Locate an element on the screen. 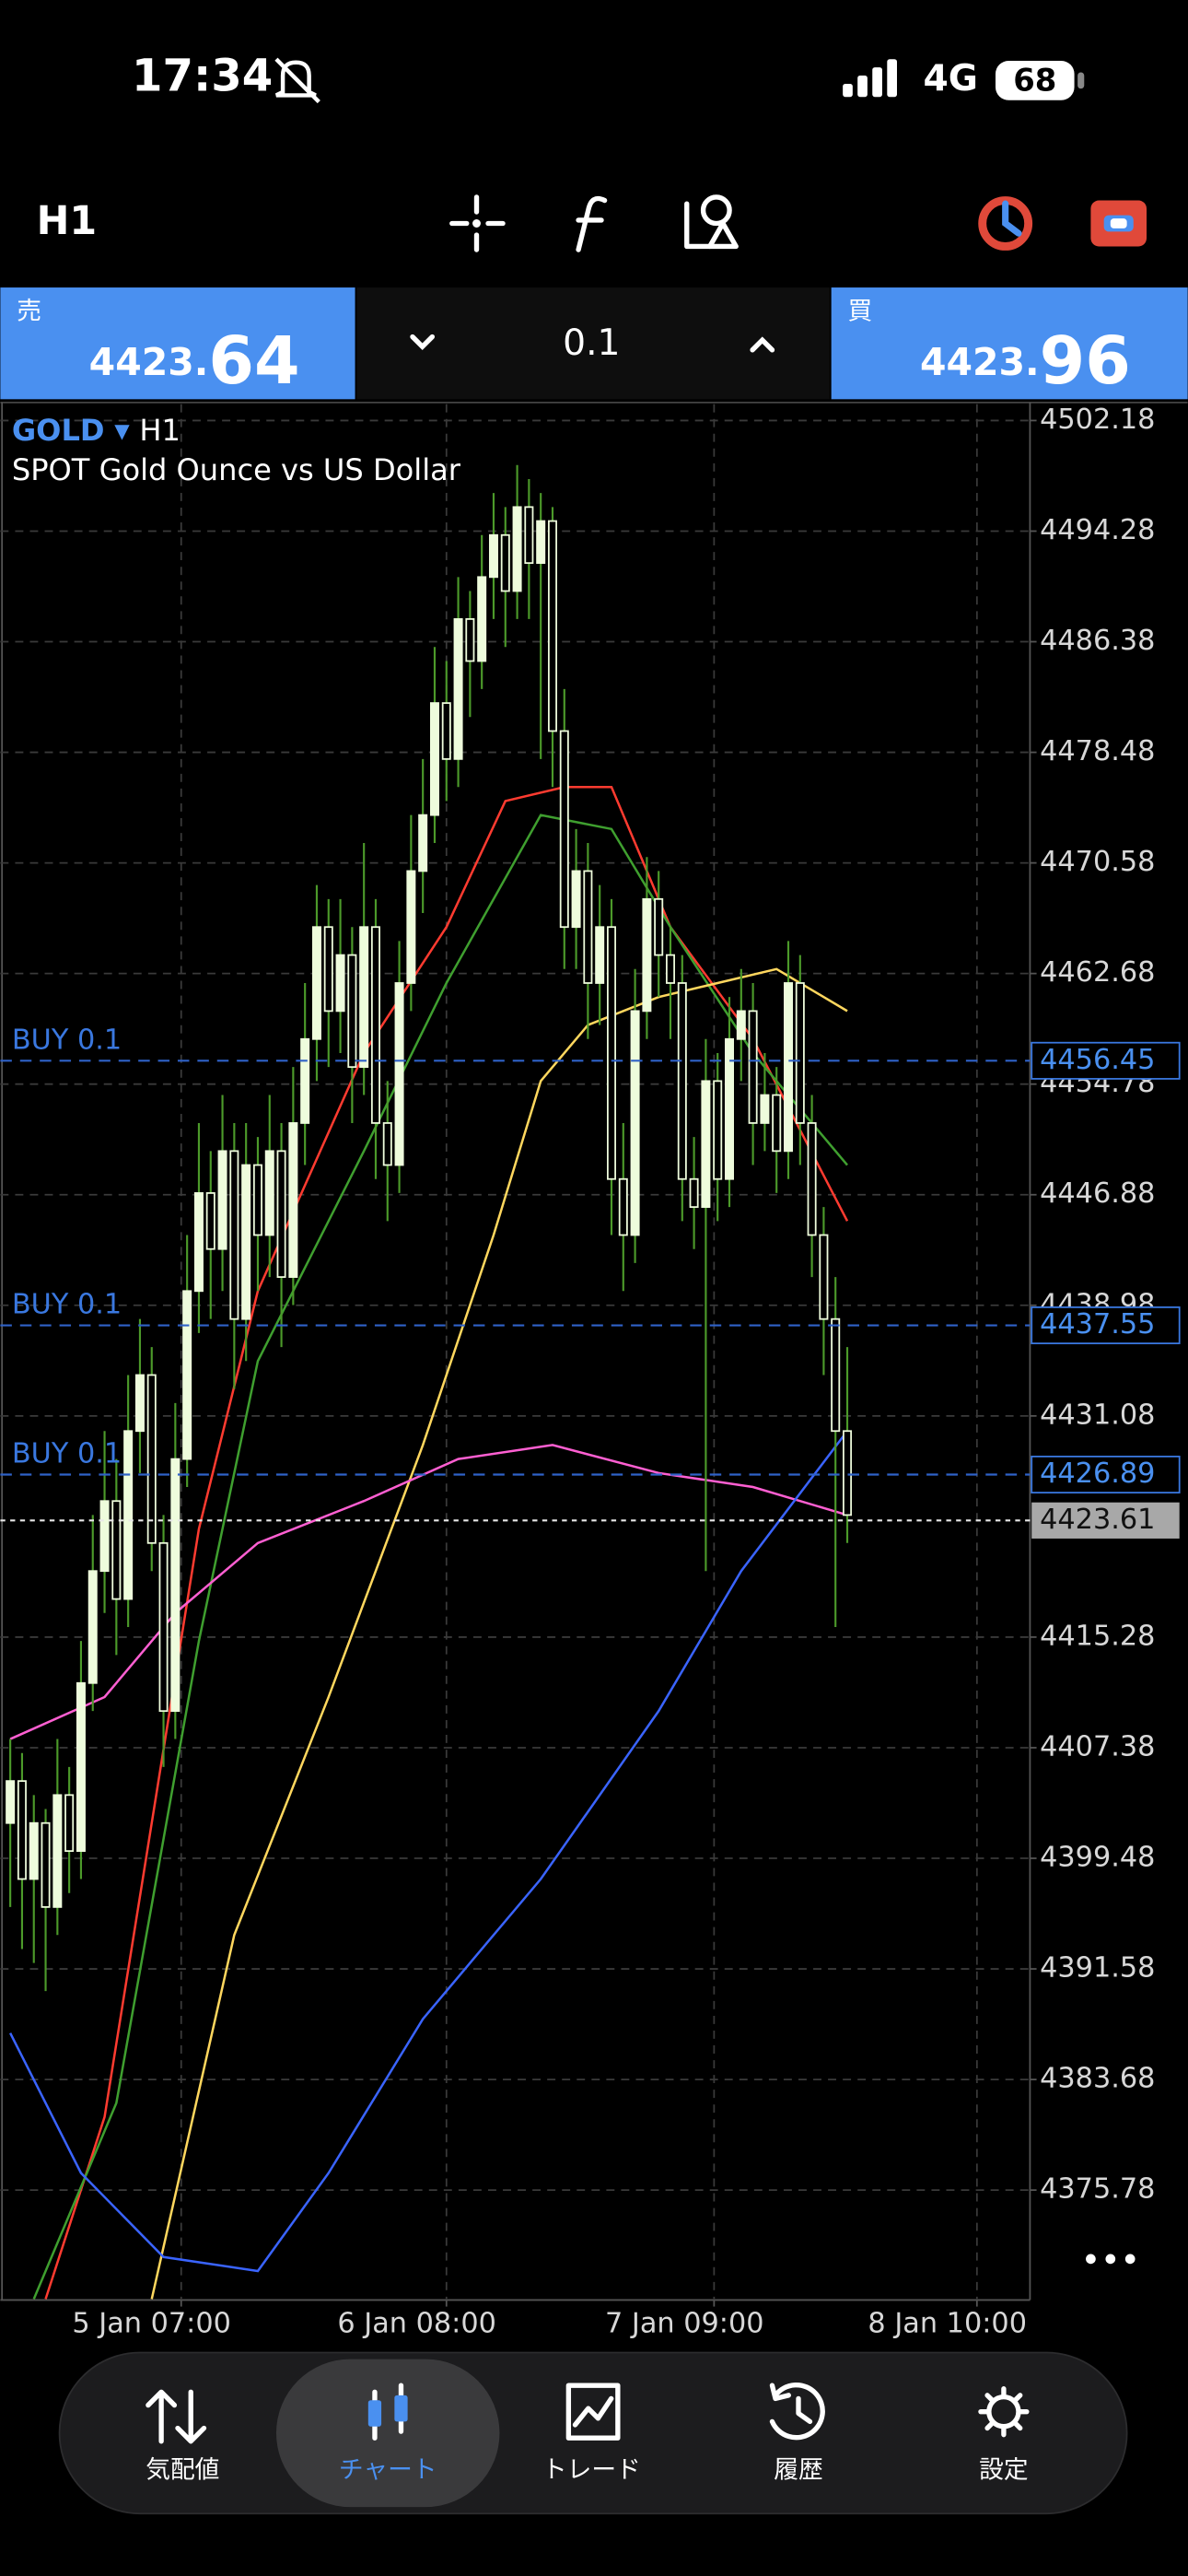  symbol-dropdown: ▼ is located at coordinates (122, 431).